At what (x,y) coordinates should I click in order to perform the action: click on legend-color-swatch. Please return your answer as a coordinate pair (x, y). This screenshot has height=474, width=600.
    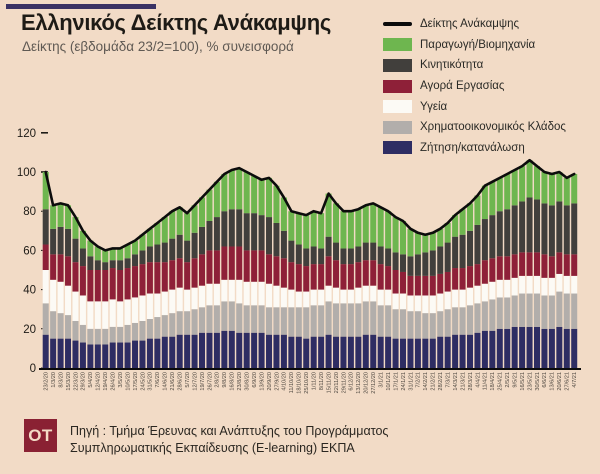
    Looking at the image, I should click on (397, 45).